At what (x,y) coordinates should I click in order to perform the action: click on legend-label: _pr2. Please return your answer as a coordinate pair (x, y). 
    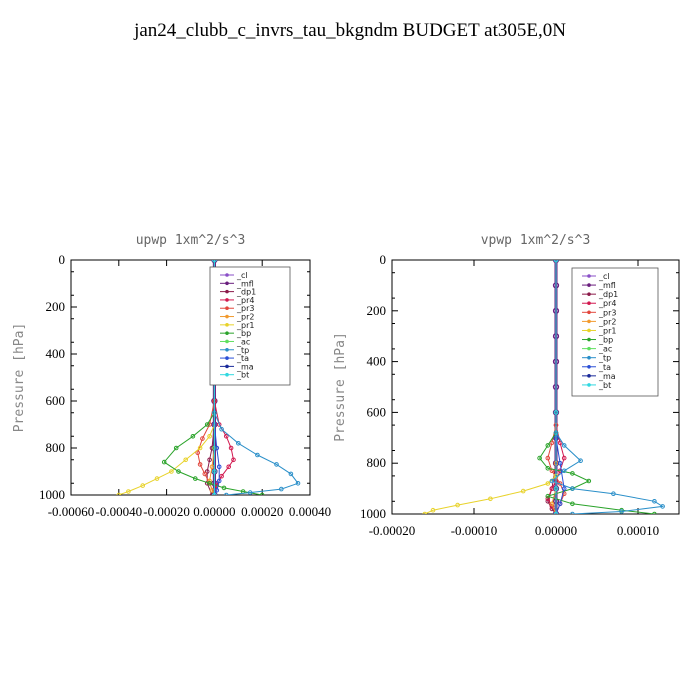
    Looking at the image, I should click on (245, 317).